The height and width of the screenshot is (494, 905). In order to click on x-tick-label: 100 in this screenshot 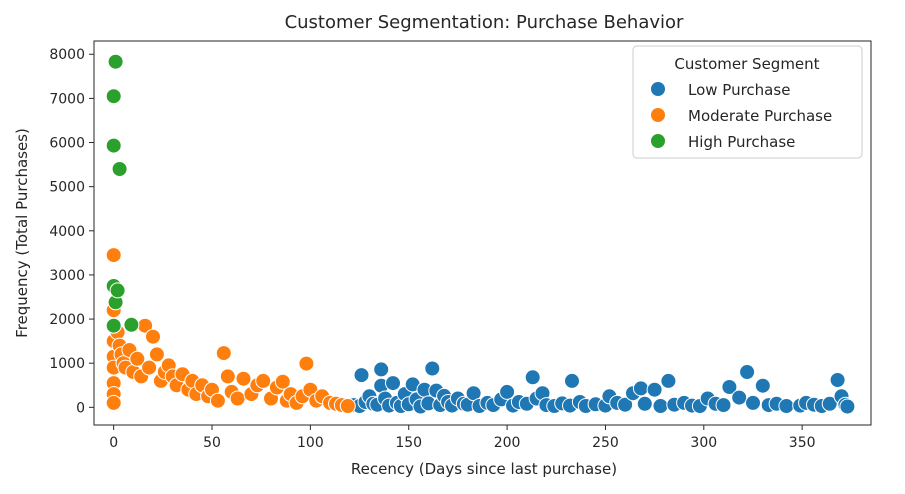, I will do `click(310, 443)`.